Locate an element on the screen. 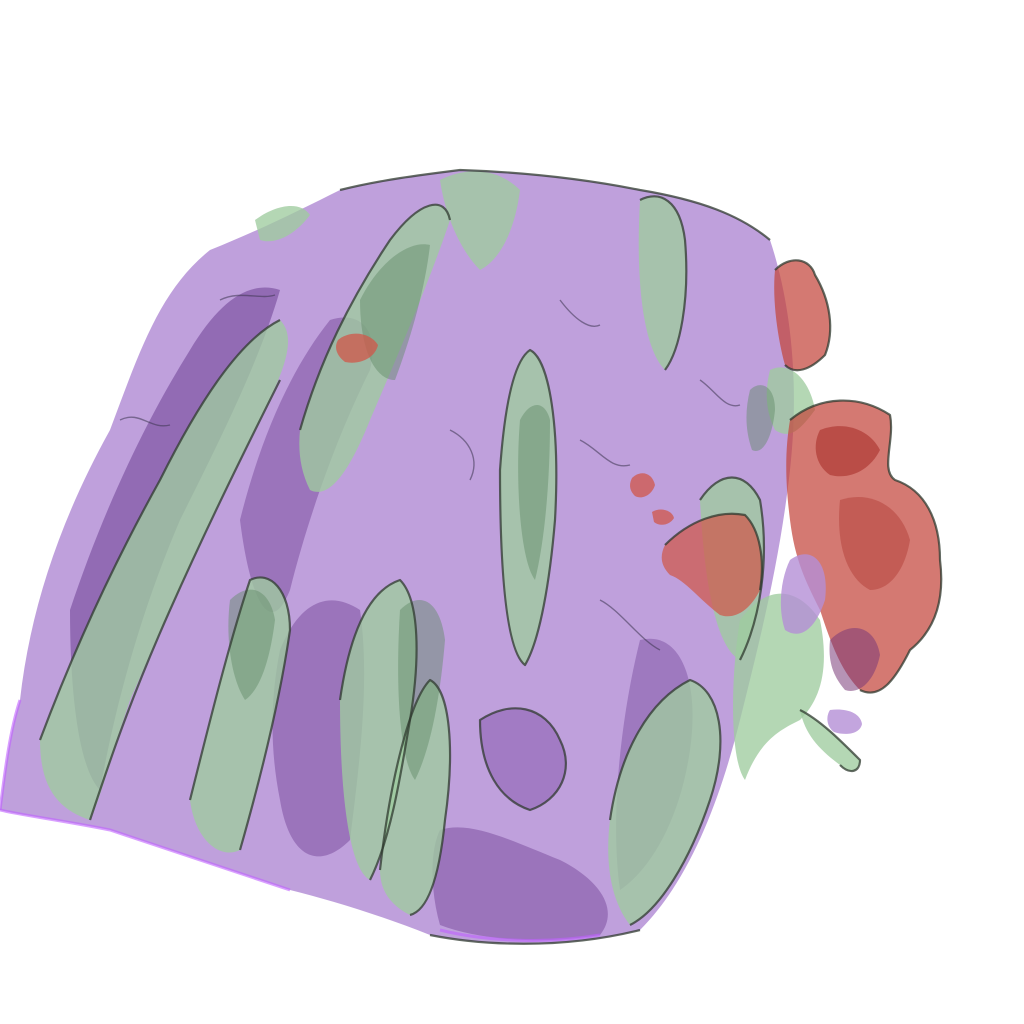 Image resolution: width=1024 pixels, height=1024 pixels. violet-lobes is located at coordinates (821, 644).